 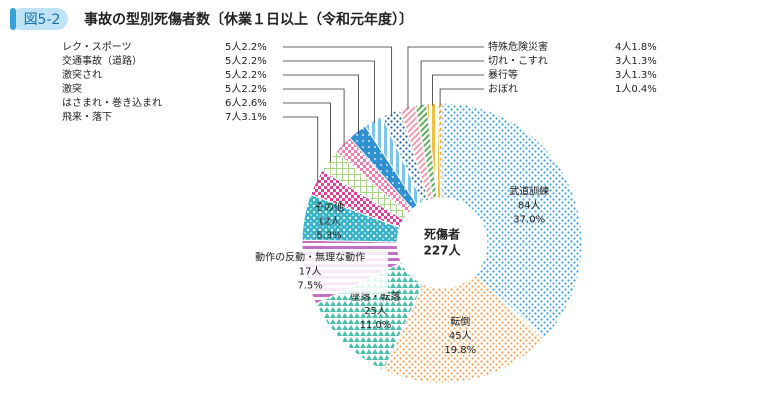 I want to click on slice-label: 動作の反動・無理な動作, so click(x=310, y=257).